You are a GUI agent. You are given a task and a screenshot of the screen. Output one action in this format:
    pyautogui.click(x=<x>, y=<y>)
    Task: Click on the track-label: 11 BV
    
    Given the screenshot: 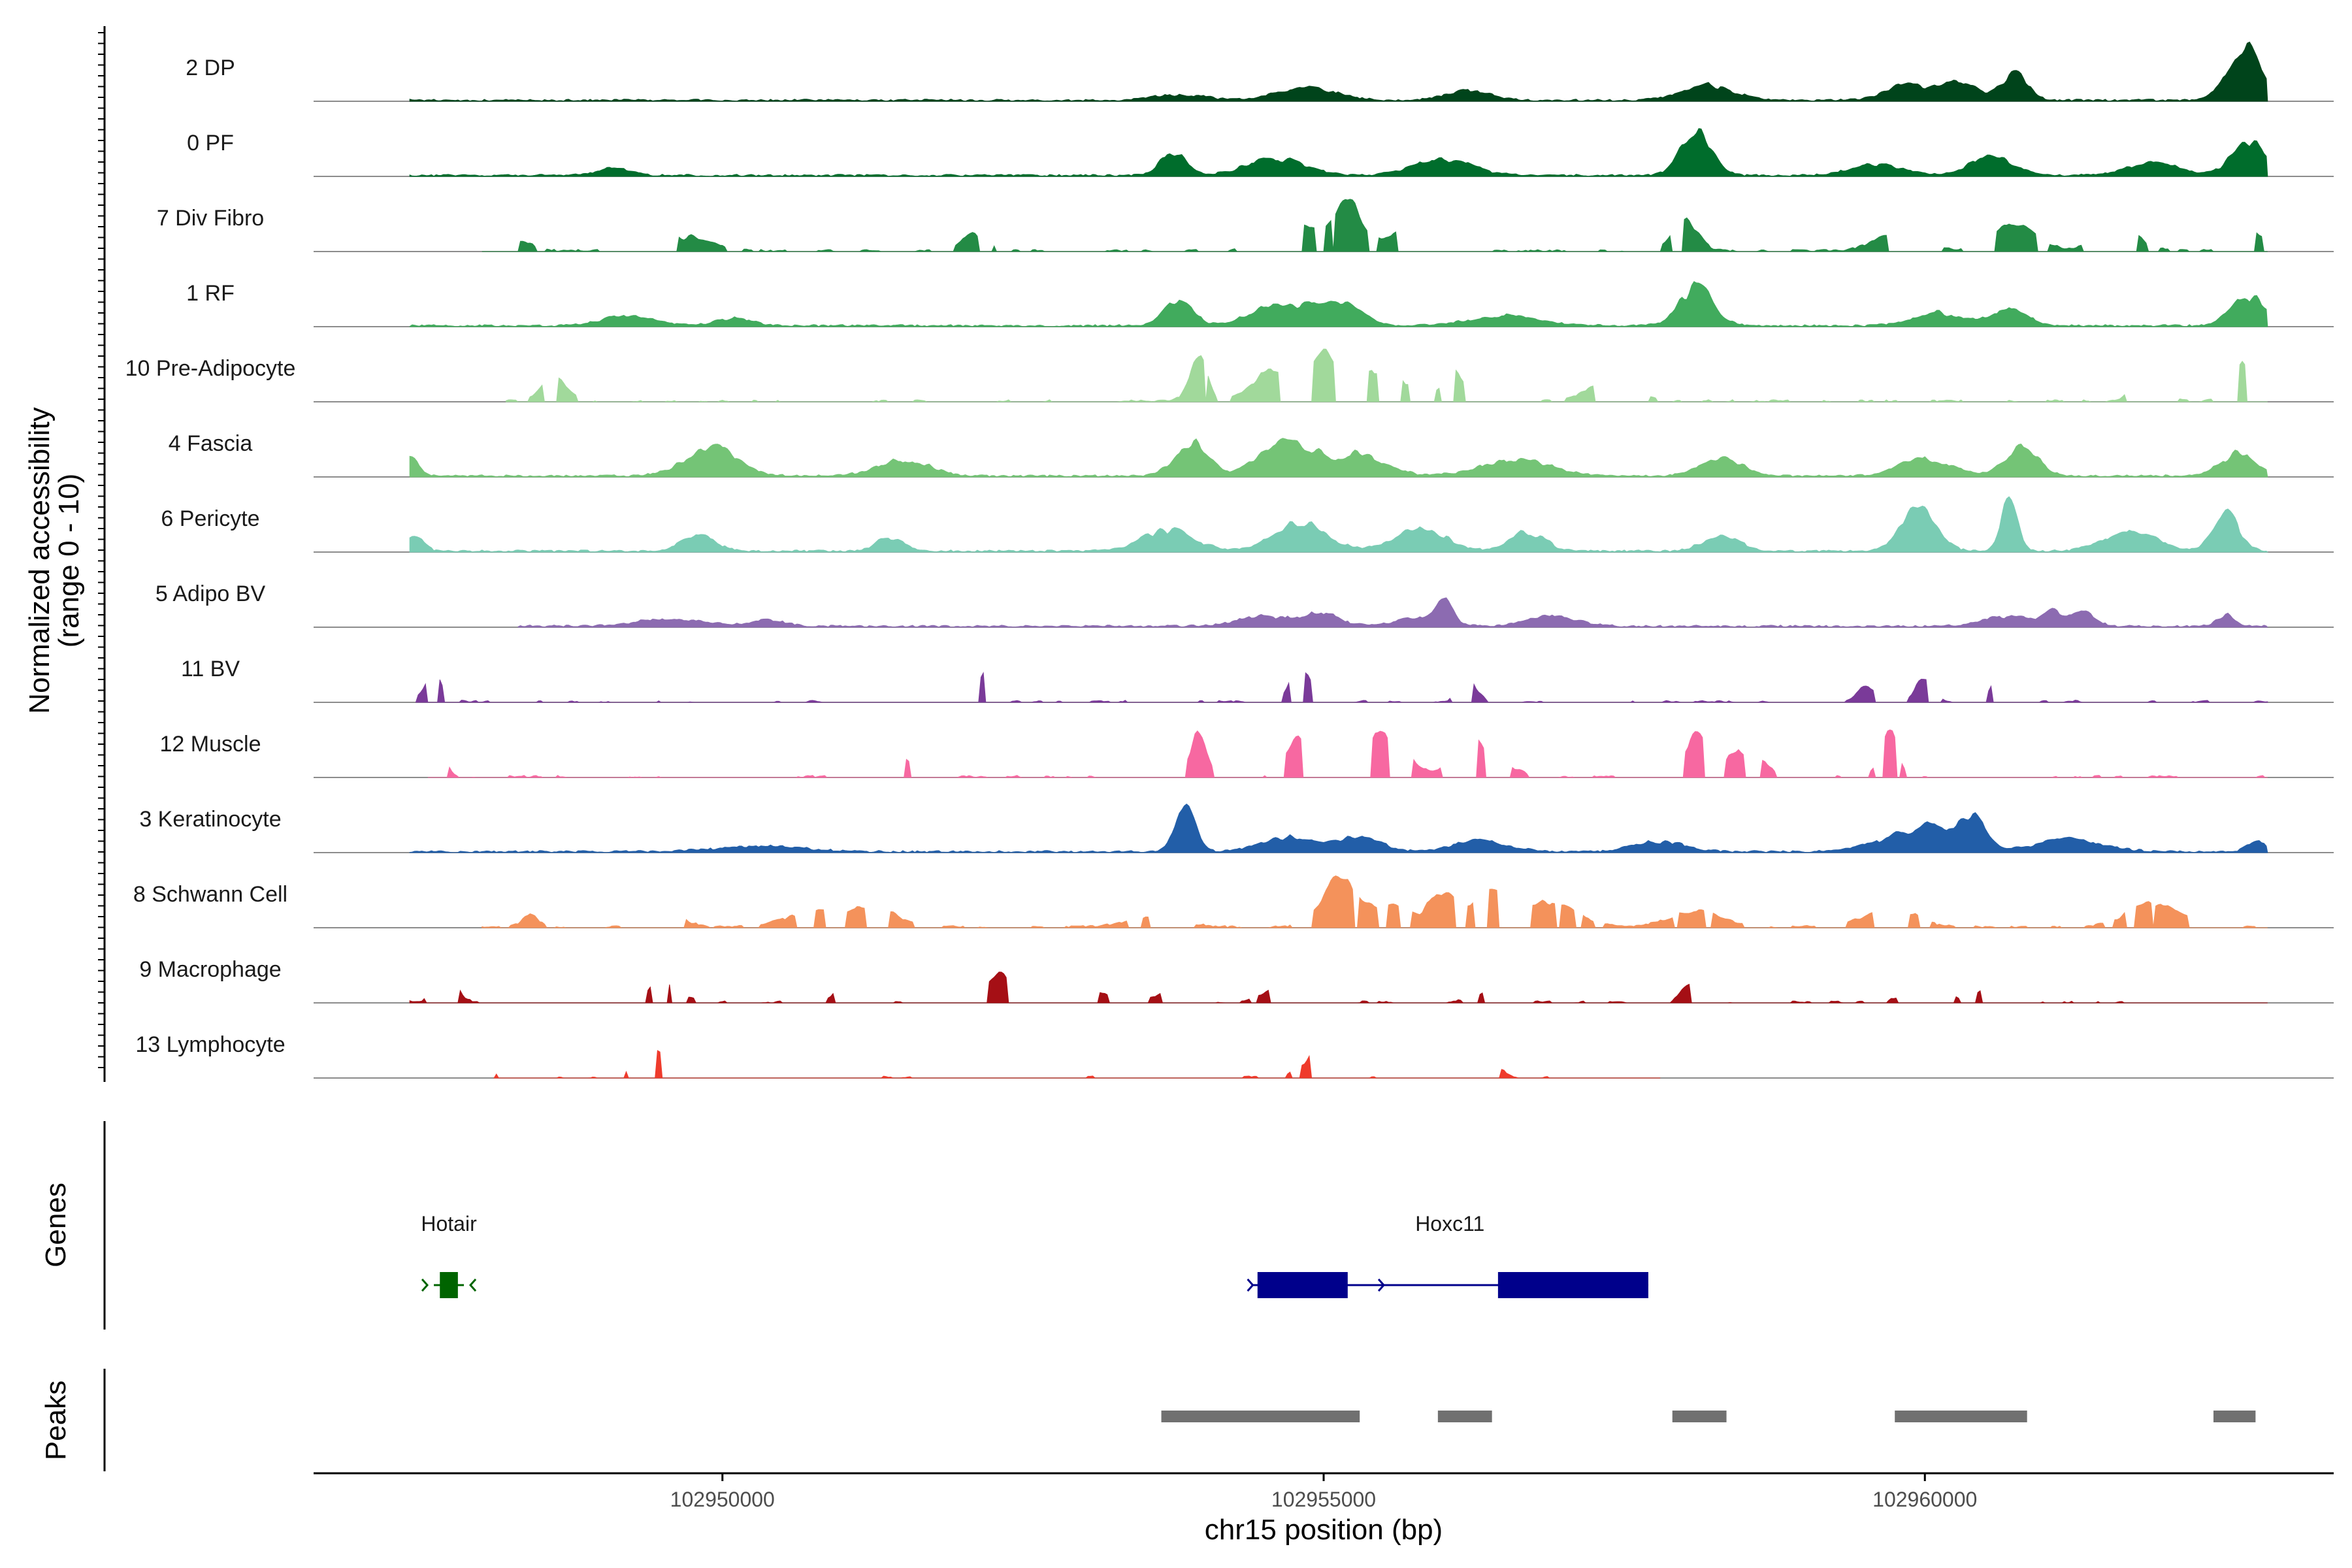 What is the action you would take?
    pyautogui.click(x=210, y=669)
    